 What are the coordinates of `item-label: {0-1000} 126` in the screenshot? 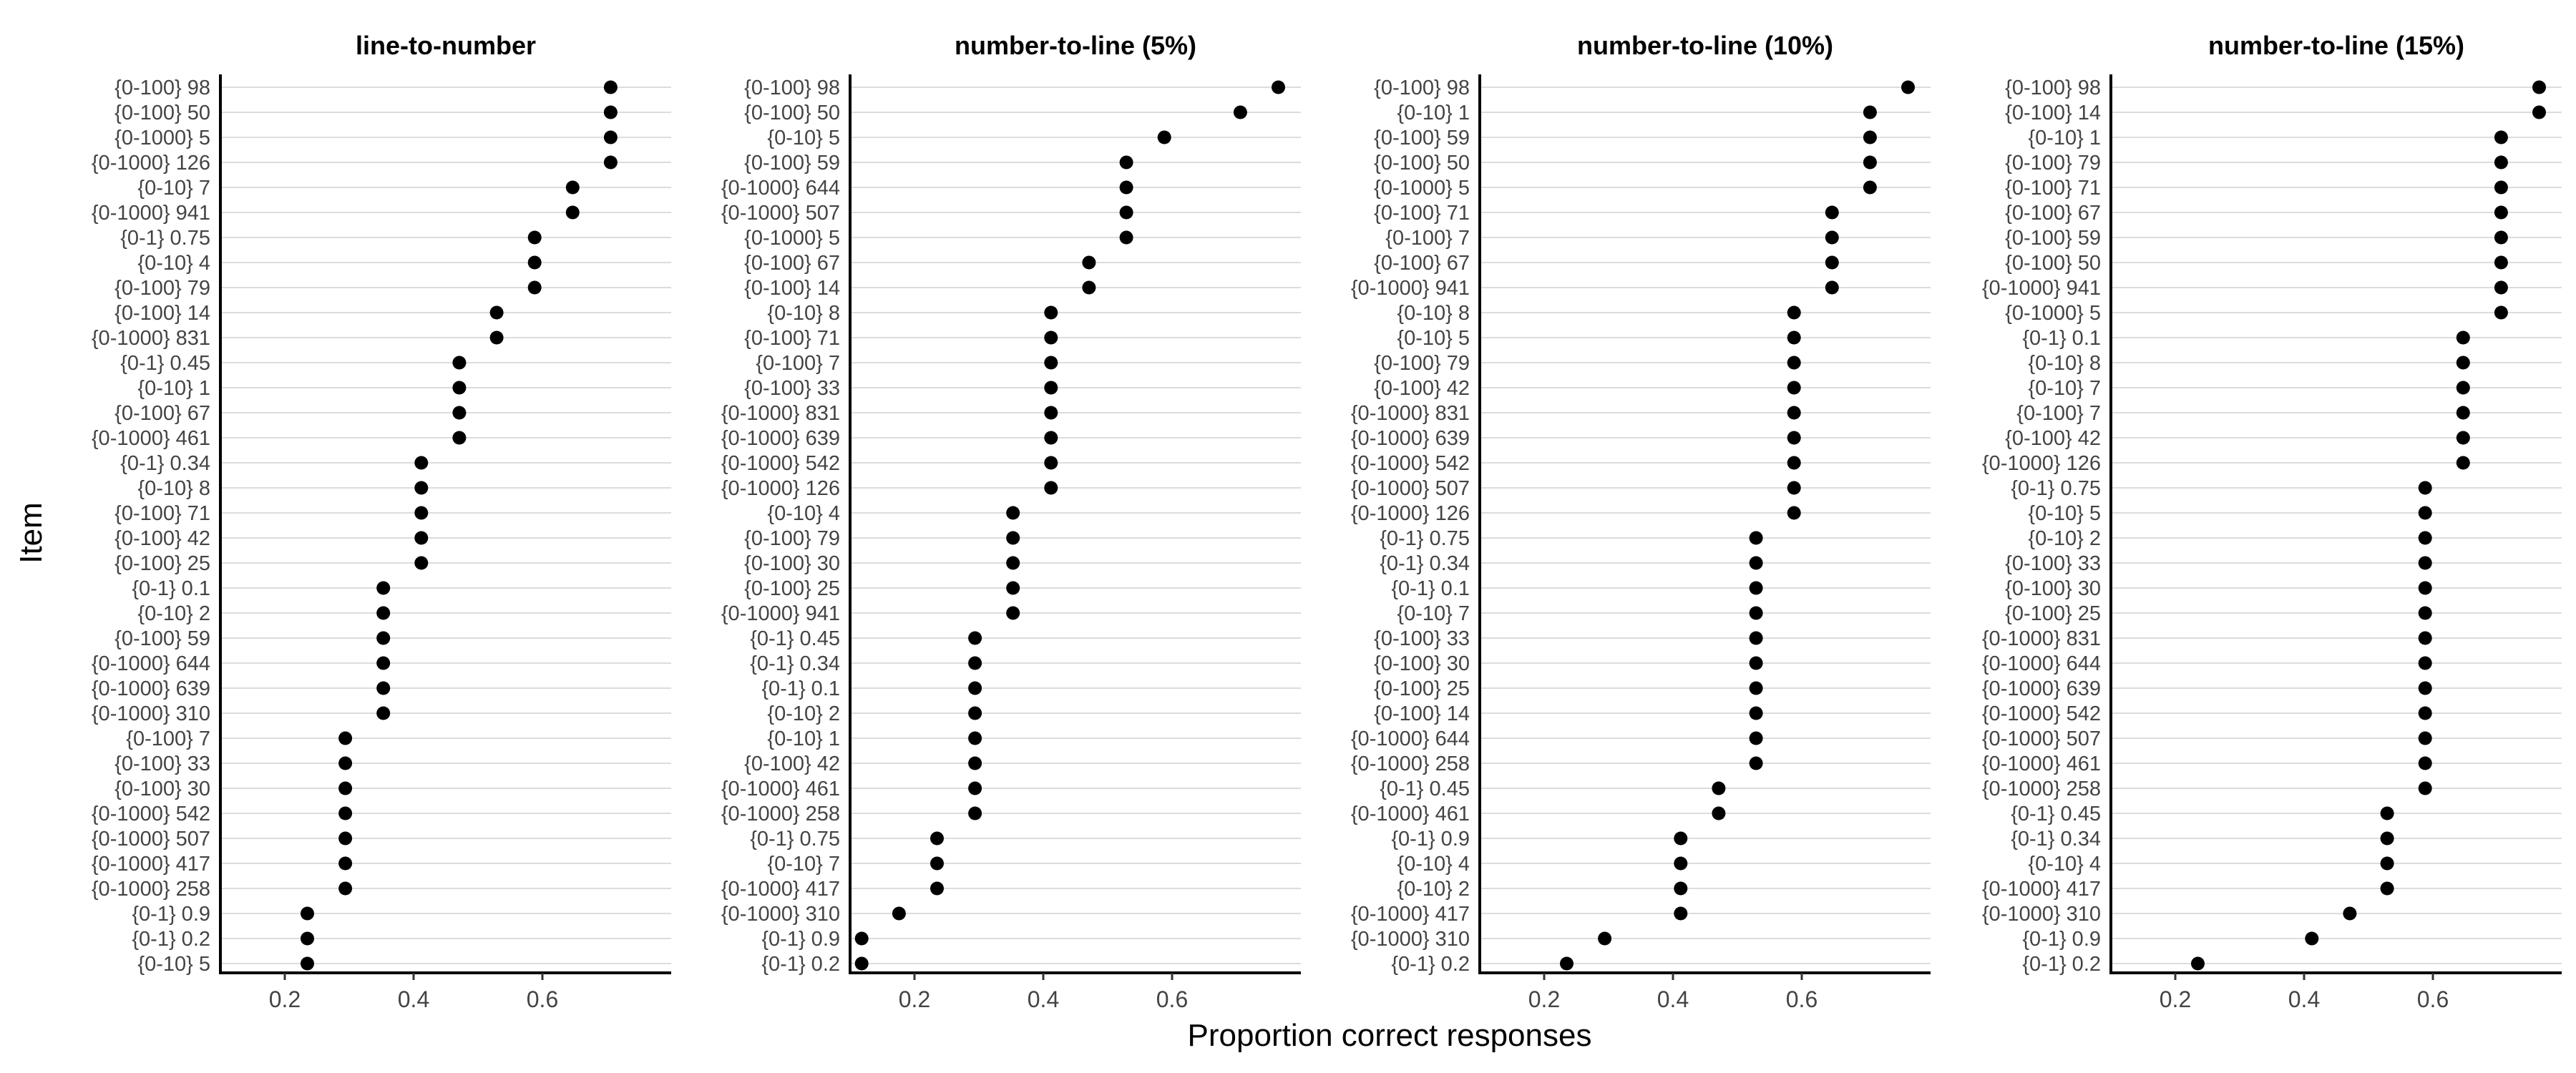 It's located at (2042, 463).